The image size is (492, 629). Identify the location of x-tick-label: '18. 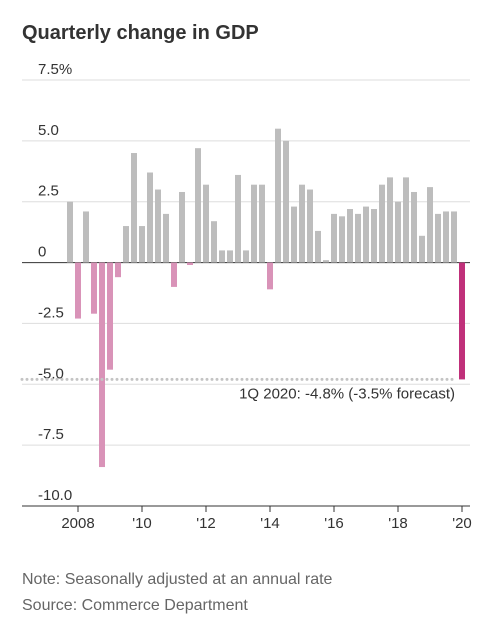
(398, 523).